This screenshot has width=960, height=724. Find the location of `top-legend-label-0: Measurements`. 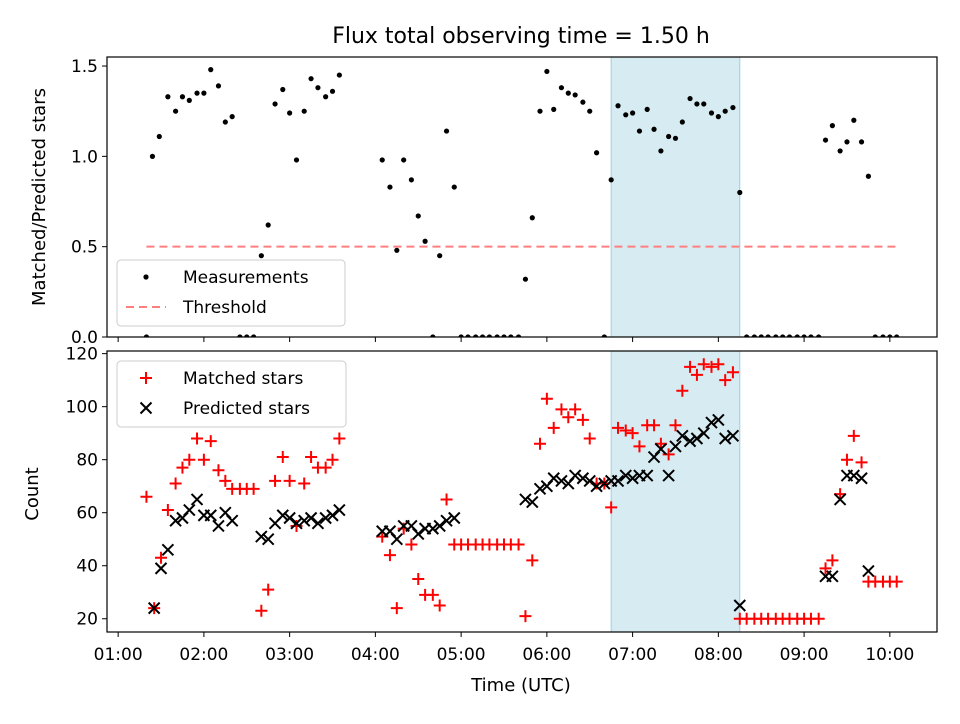

top-legend-label-0: Measurements is located at coordinates (246, 278).